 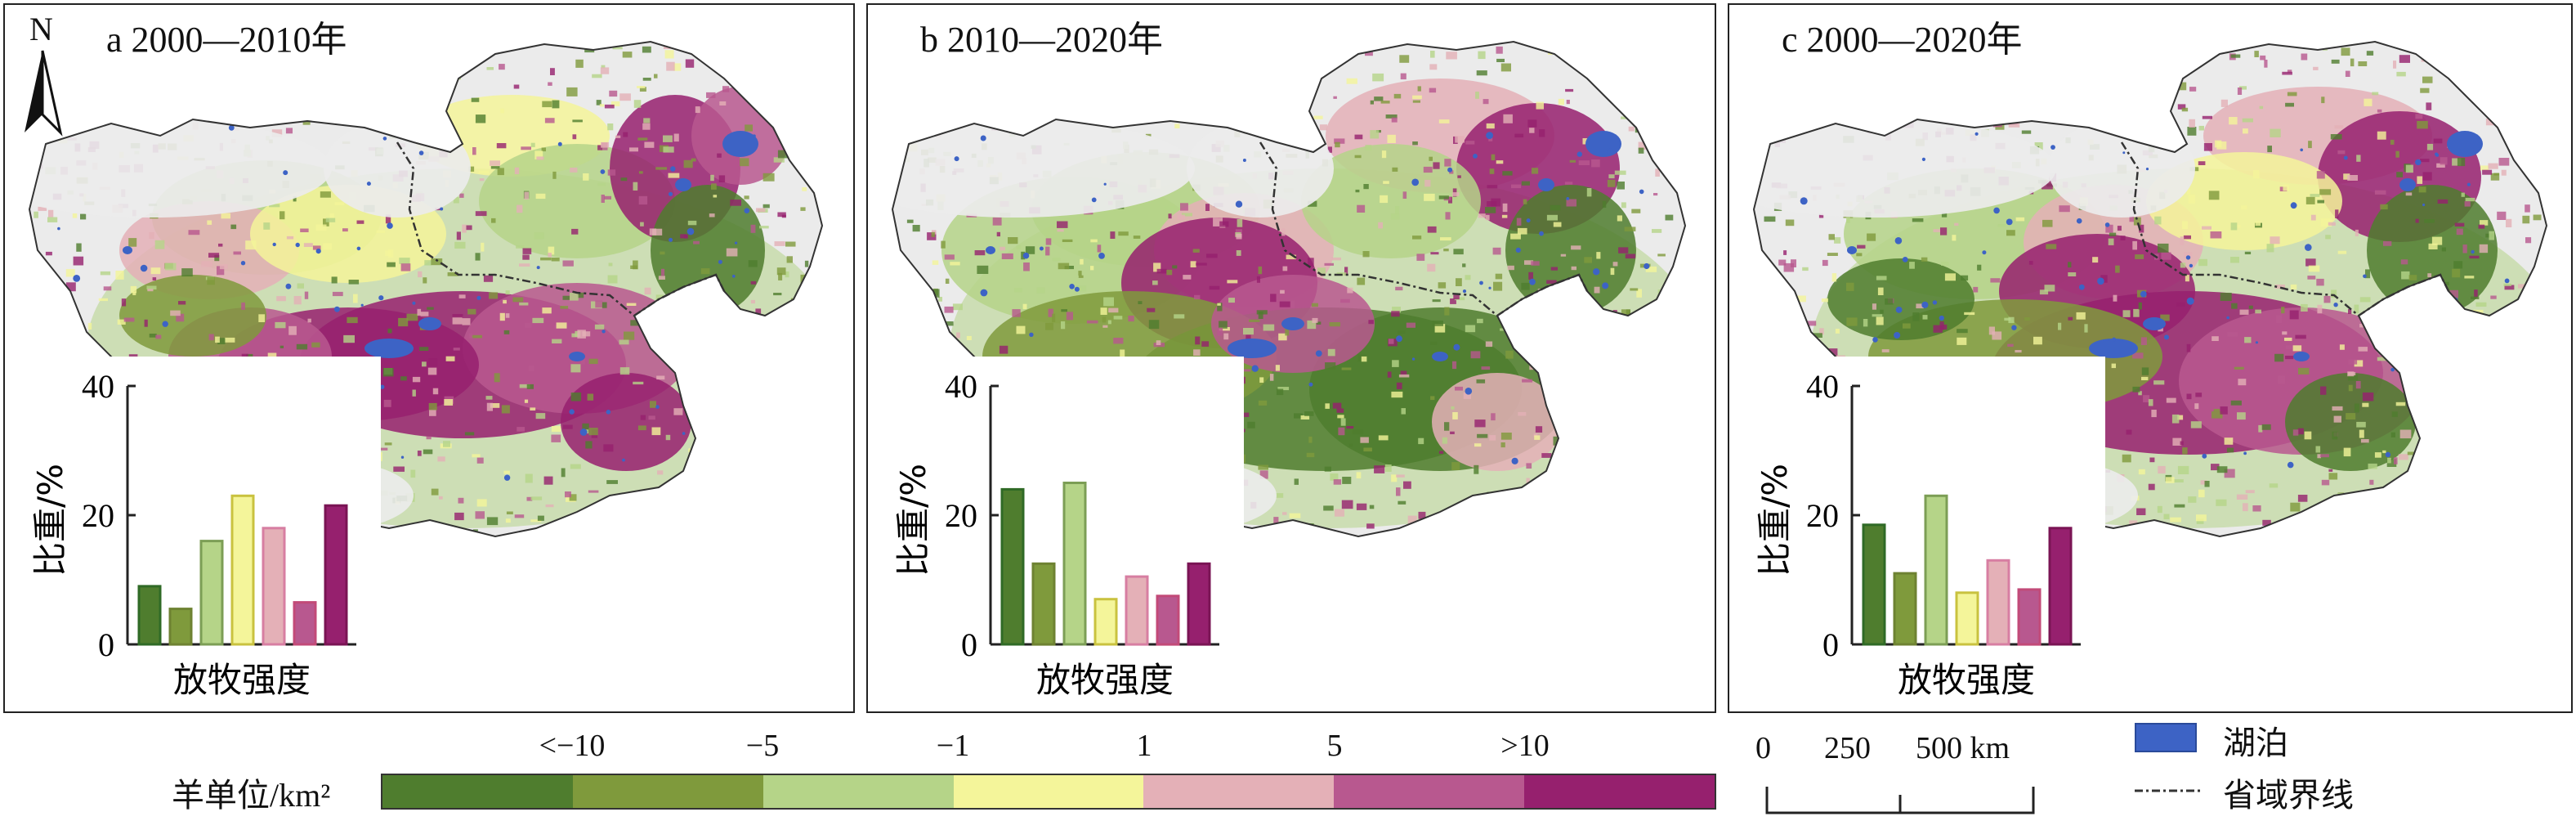 I want to click on colorbar-tick: <−10, so click(x=572, y=746).